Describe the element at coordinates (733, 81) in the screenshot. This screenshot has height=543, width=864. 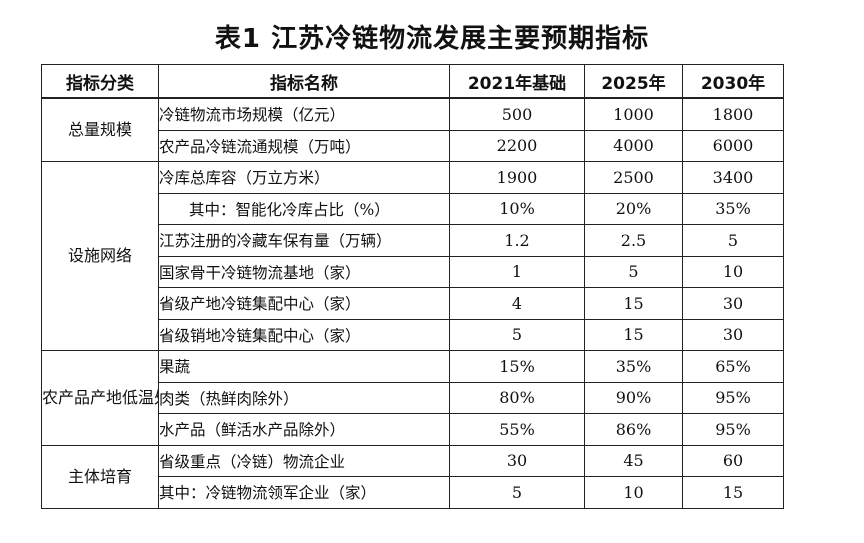
I see `header-2030: 2030年` at that location.